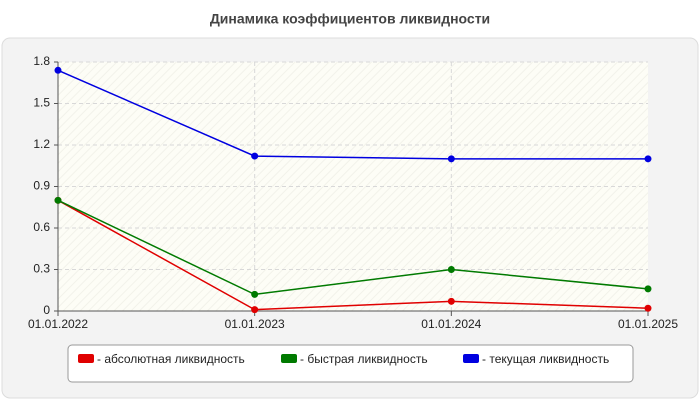  I want to click on y-tick-label: 0, so click(46, 310).